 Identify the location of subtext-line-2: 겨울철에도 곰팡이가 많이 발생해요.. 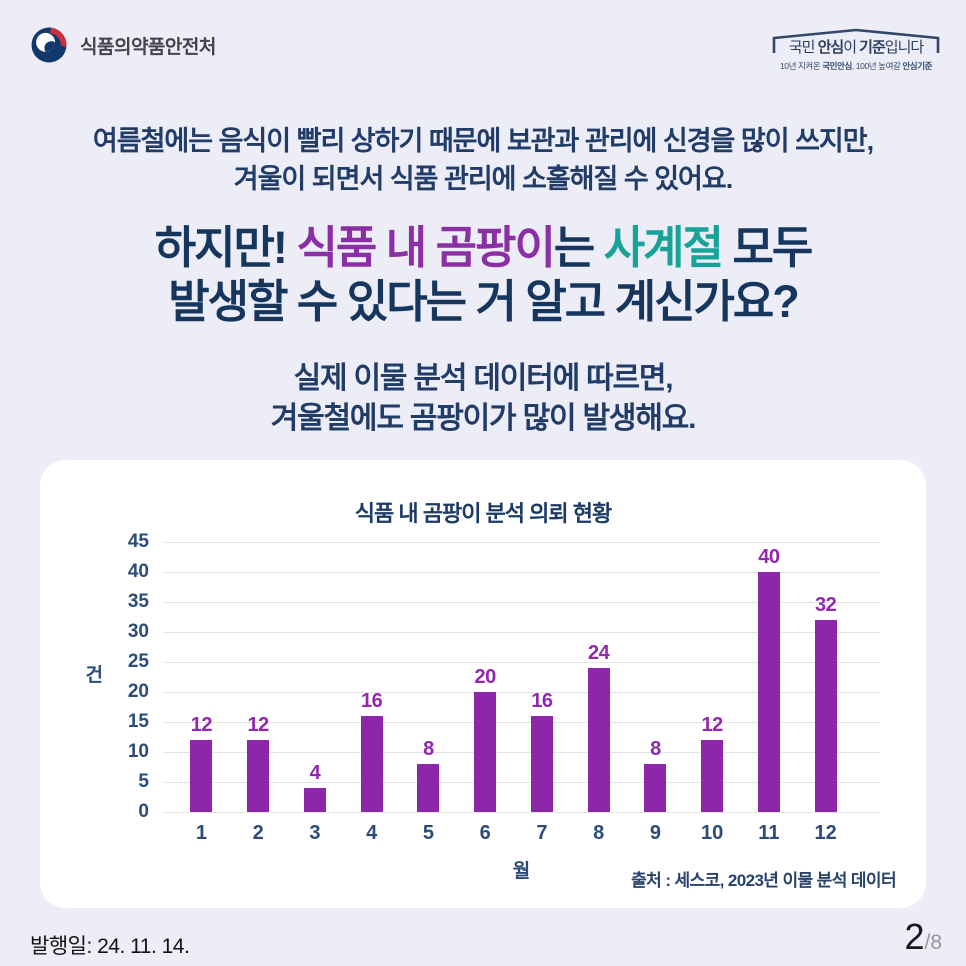
(483, 418).